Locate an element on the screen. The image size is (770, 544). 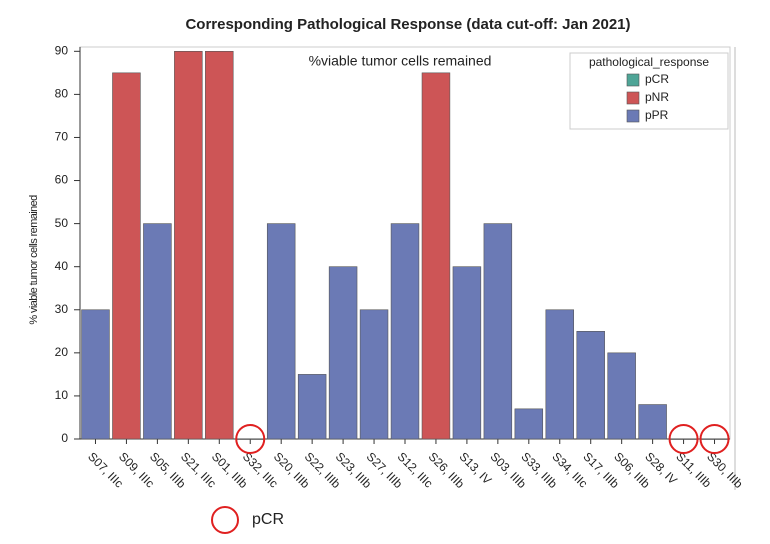
y-tick-label: 40 is located at coordinates (62, 266).